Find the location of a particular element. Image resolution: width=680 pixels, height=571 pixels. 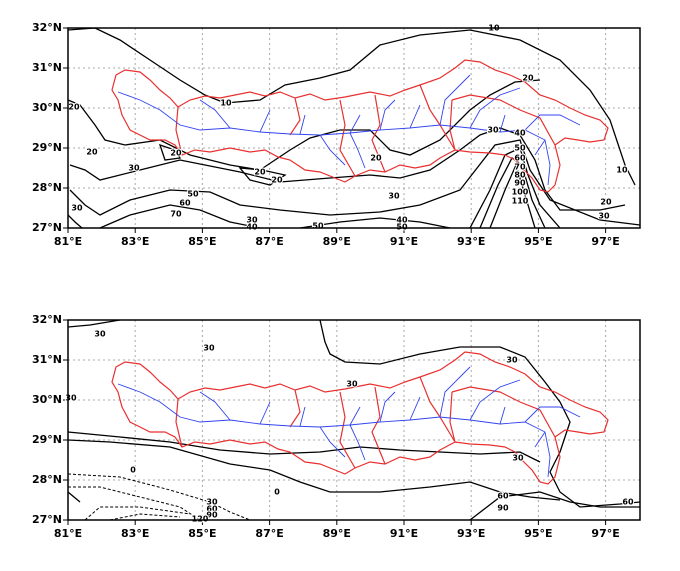

contour-label: 100 is located at coordinates (520, 192).